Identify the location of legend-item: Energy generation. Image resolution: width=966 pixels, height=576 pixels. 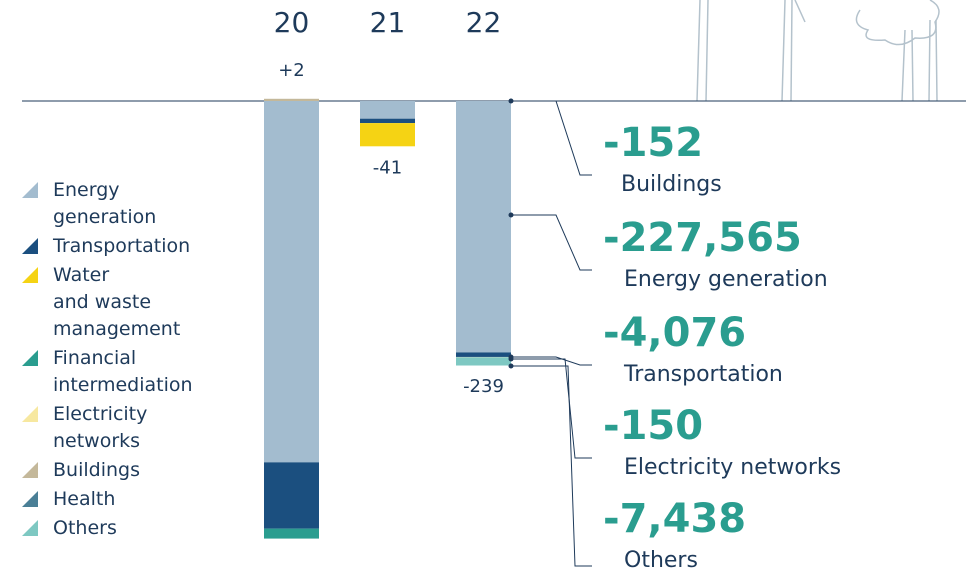
(122, 204).